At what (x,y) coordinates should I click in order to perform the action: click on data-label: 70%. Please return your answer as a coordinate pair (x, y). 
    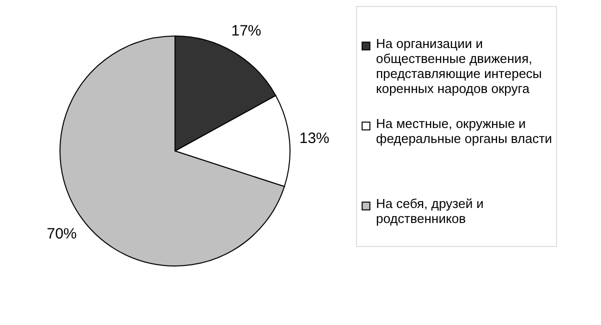
    Looking at the image, I should click on (61, 233).